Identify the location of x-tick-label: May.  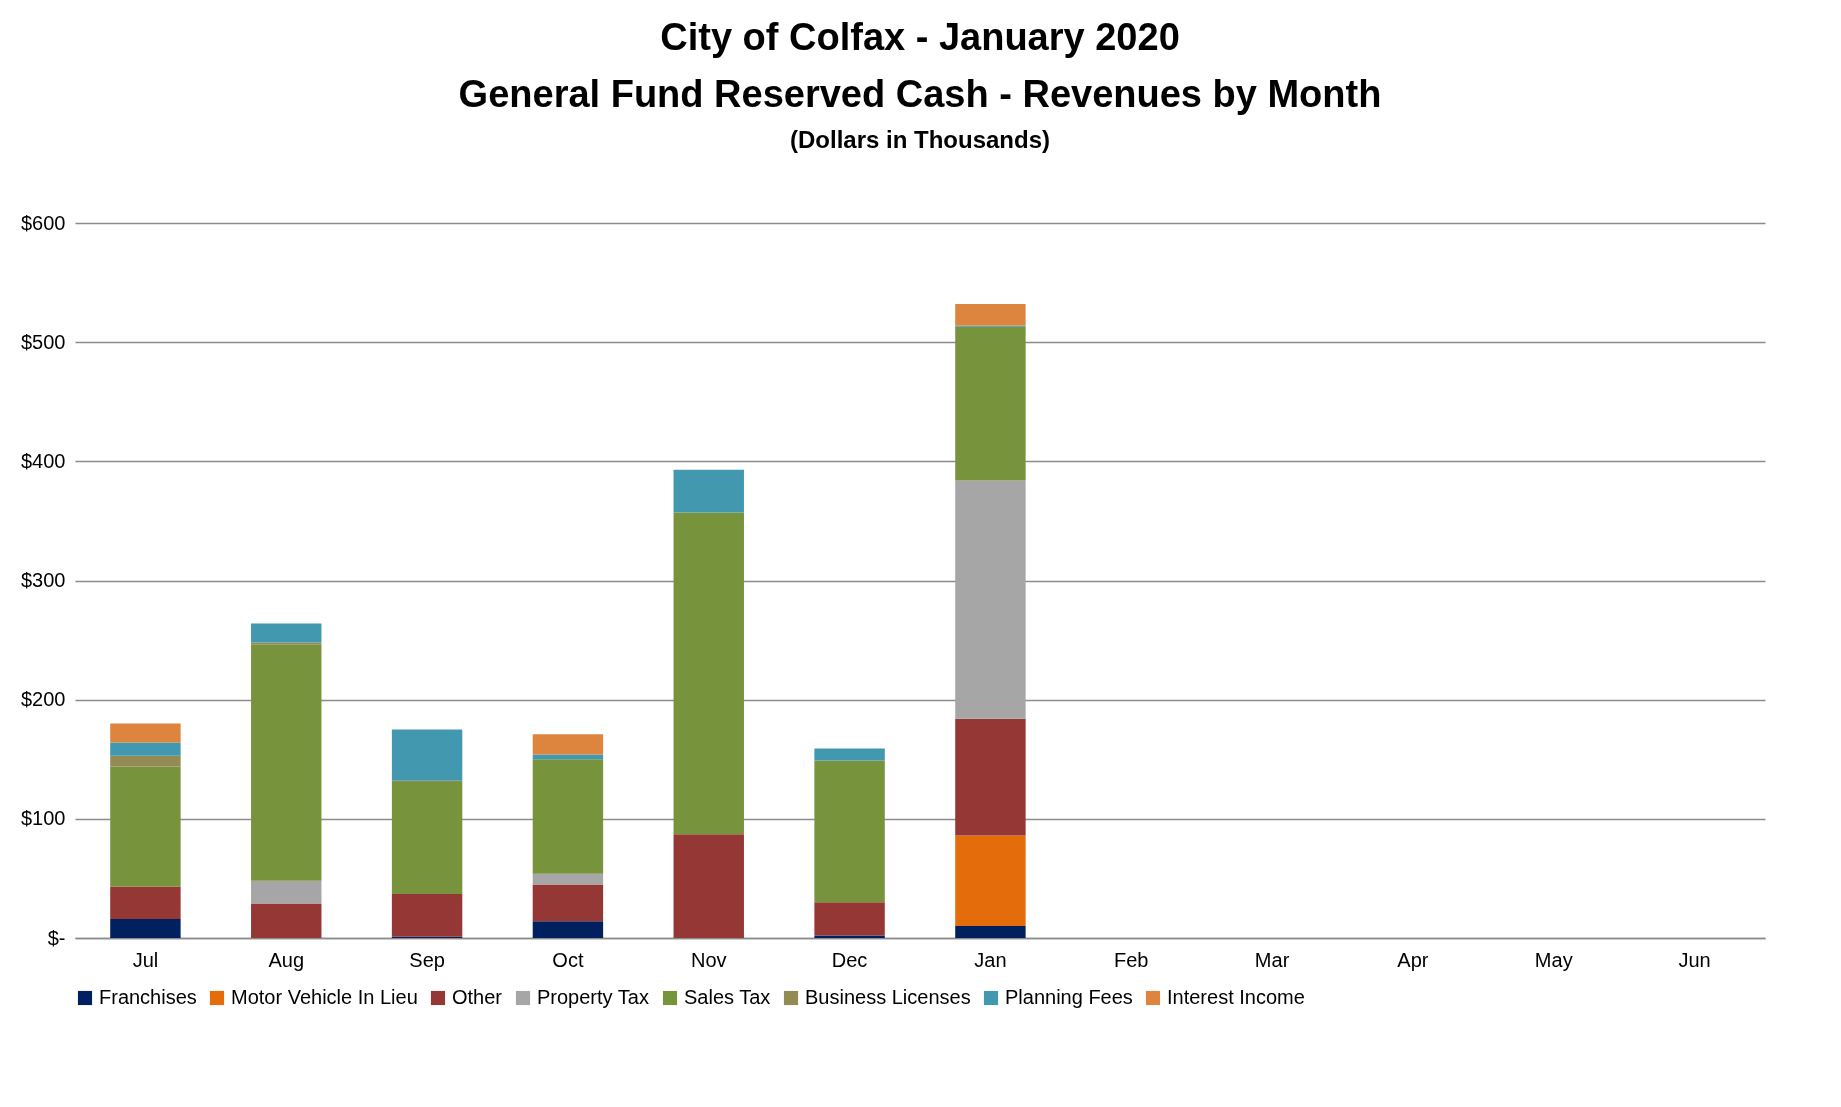
(1553, 959).